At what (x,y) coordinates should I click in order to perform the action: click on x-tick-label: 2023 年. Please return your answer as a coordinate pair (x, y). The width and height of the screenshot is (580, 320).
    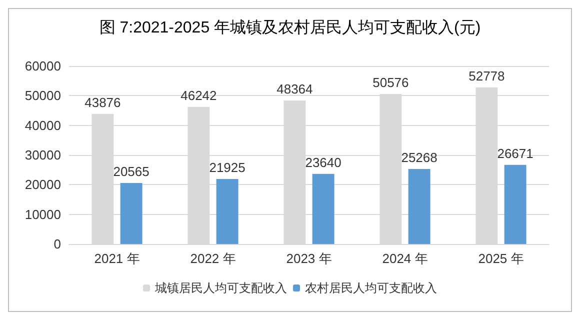
    Looking at the image, I should click on (309, 258).